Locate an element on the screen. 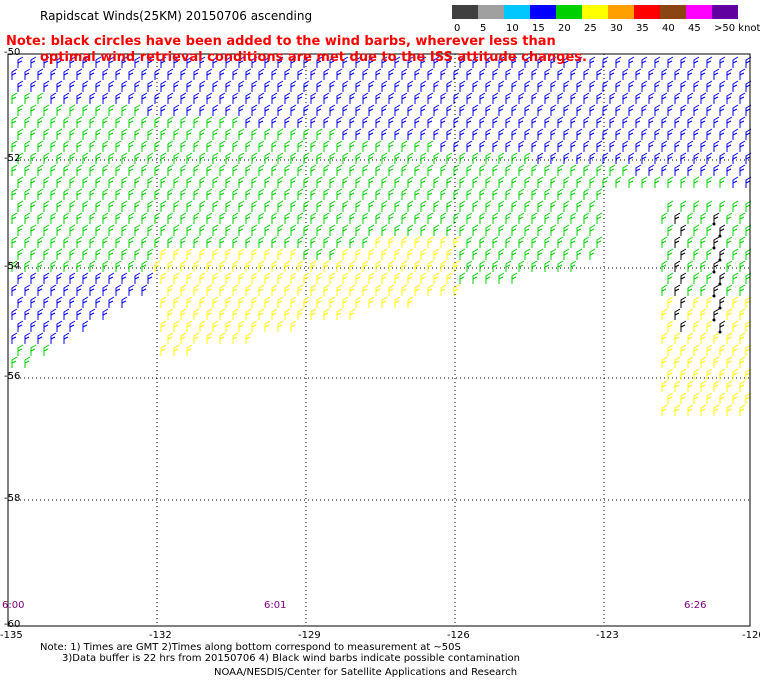 The width and height of the screenshot is (760, 688). time-label-2: 6:01 is located at coordinates (275, 605).